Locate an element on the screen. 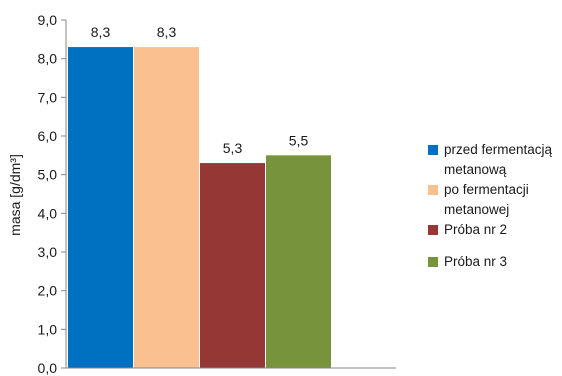 Image resolution: width=562 pixels, height=376 pixels. y-tick-label: 7,0 is located at coordinates (48, 97).